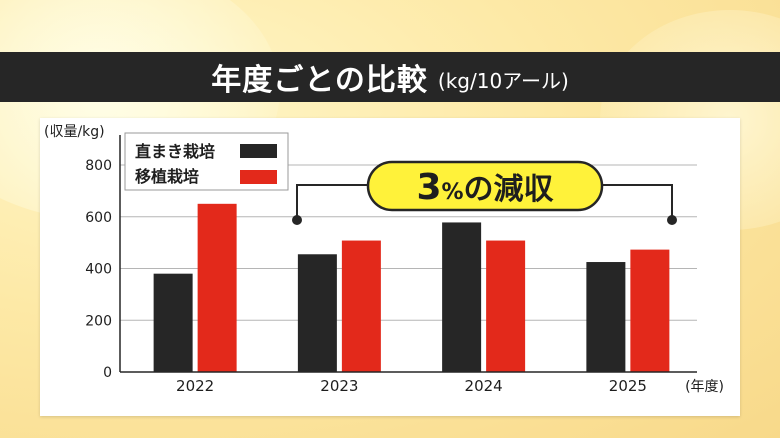 The height and width of the screenshot is (438, 780). Describe the element at coordinates (98, 166) in the screenshot. I see `y-tick-label-800: 800` at that location.